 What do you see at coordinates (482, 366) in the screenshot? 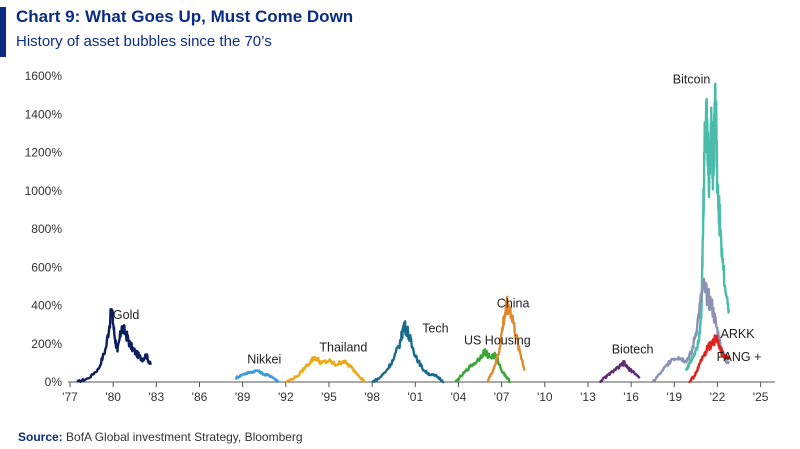
I see `series-line-us-housing` at bounding box center [482, 366].